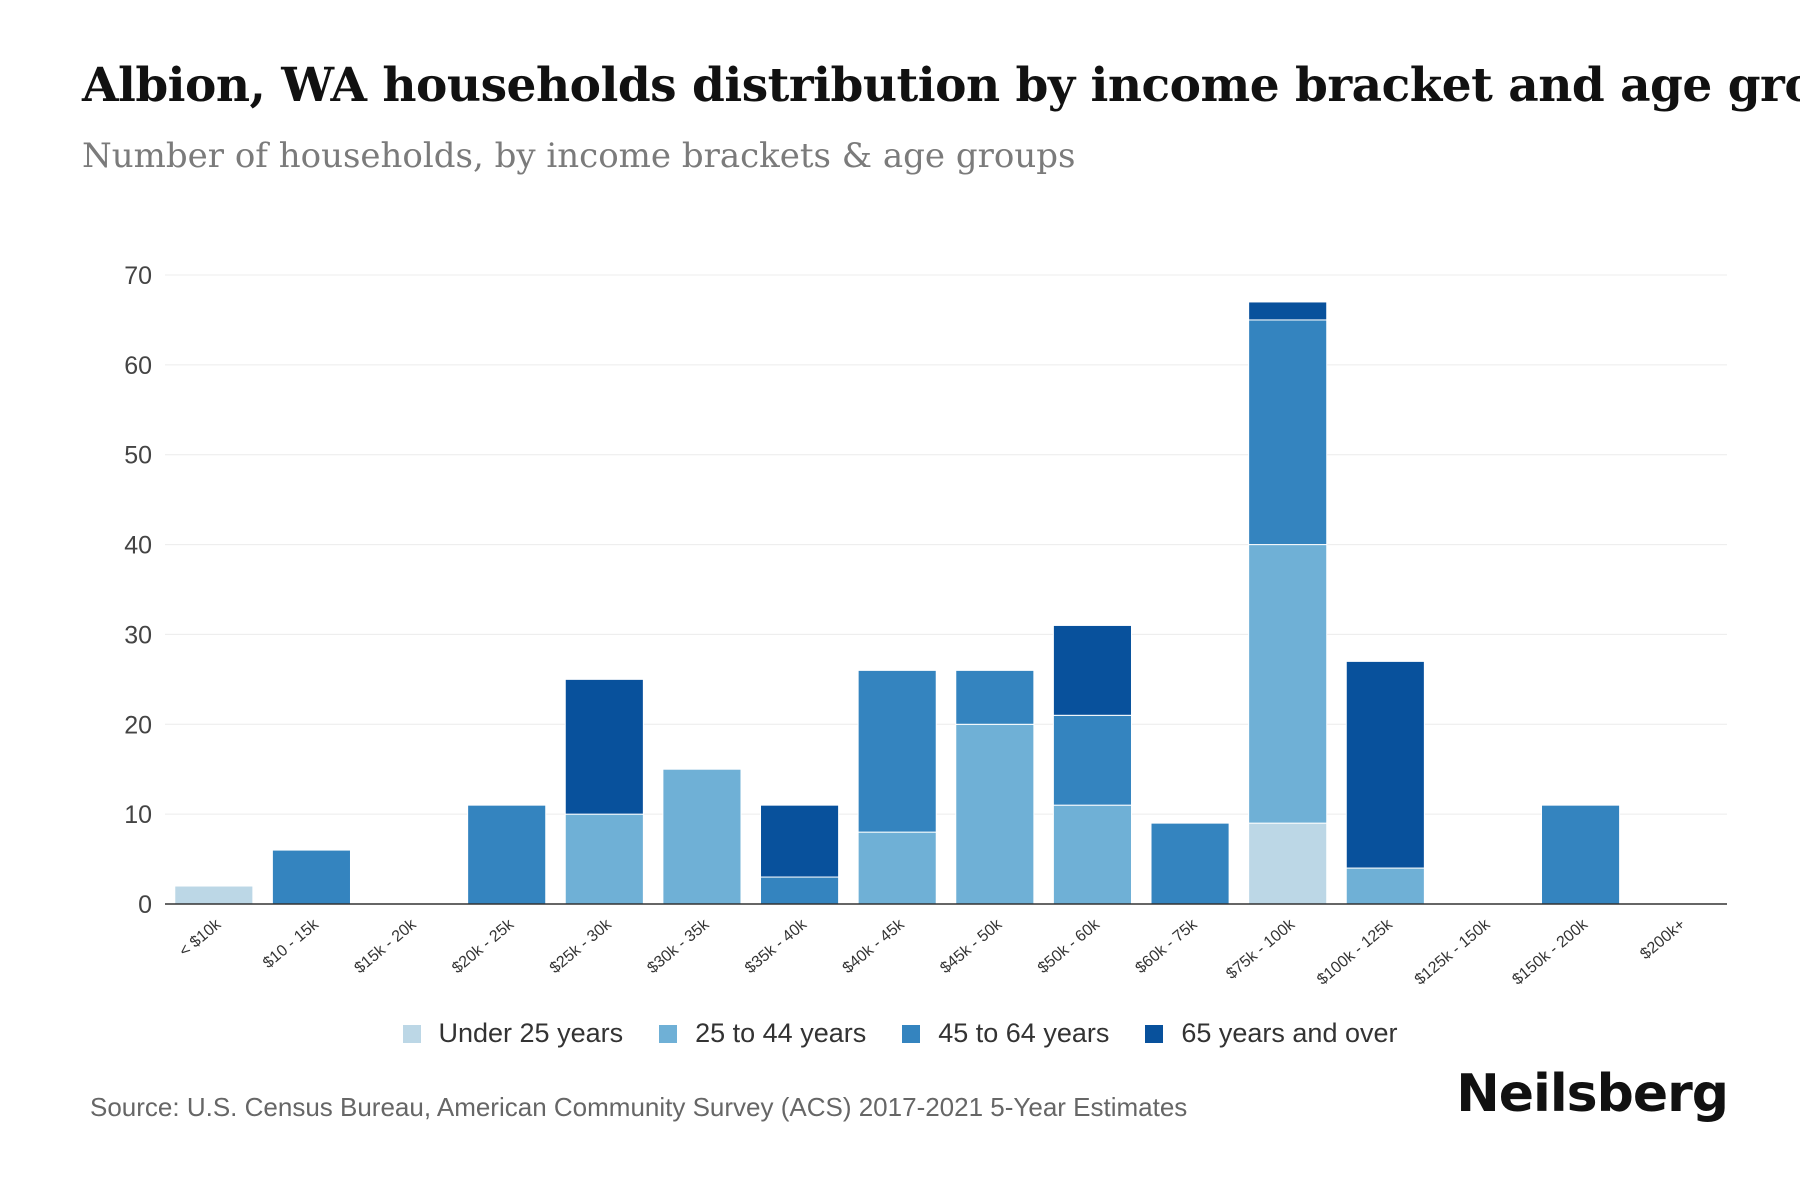 Image resolution: width=1800 pixels, height=1200 pixels. Describe the element at coordinates (145, 905) in the screenshot. I see `y-tick-label-0: 0` at that location.